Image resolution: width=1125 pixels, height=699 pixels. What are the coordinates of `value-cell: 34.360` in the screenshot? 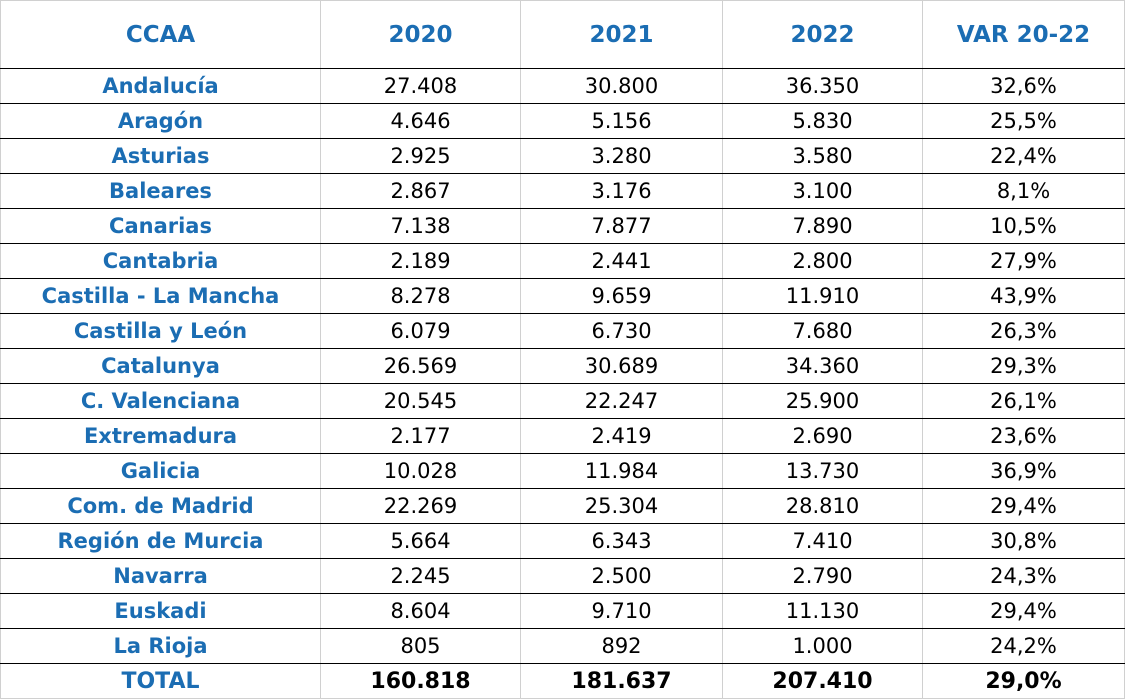 It's located at (822, 366).